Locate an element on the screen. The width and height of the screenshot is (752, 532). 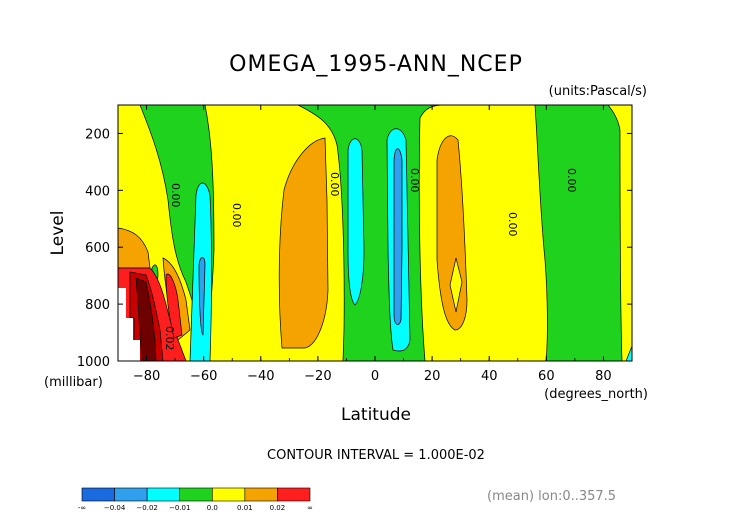
colorbar-level-label: -∞ is located at coordinates (82, 508).